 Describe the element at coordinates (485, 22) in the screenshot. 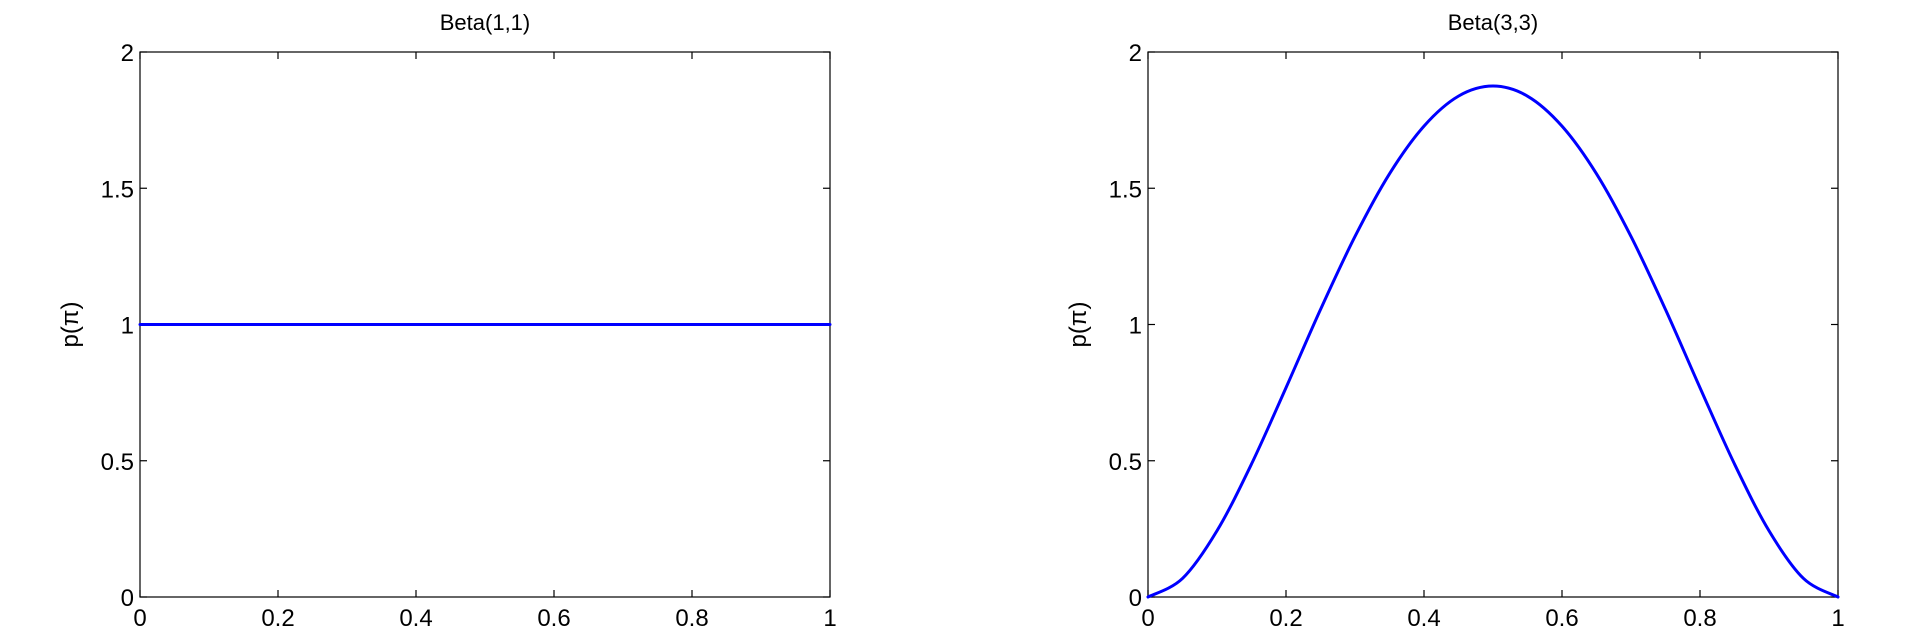

I see `chart-title: Beta(1,1)` at that location.